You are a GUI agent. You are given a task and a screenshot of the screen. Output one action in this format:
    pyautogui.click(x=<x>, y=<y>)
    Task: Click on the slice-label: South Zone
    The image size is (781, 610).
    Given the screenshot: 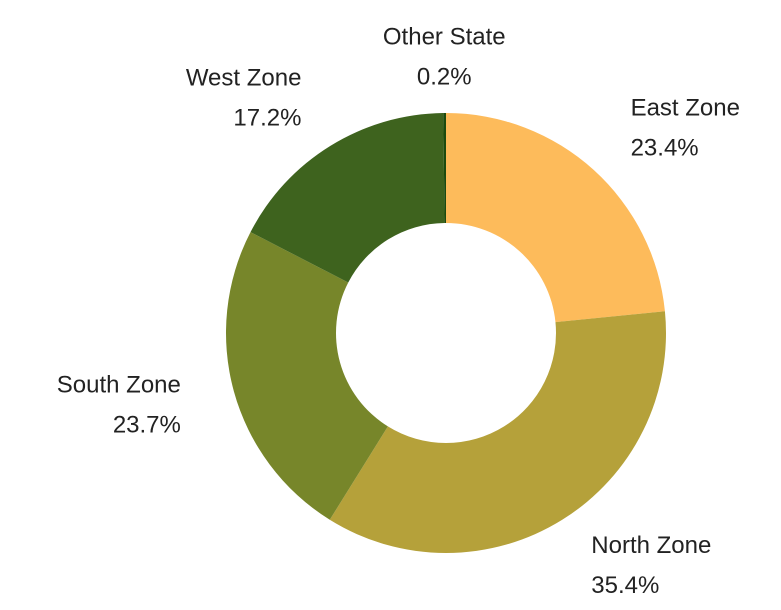 What is the action you would take?
    pyautogui.click(x=119, y=384)
    